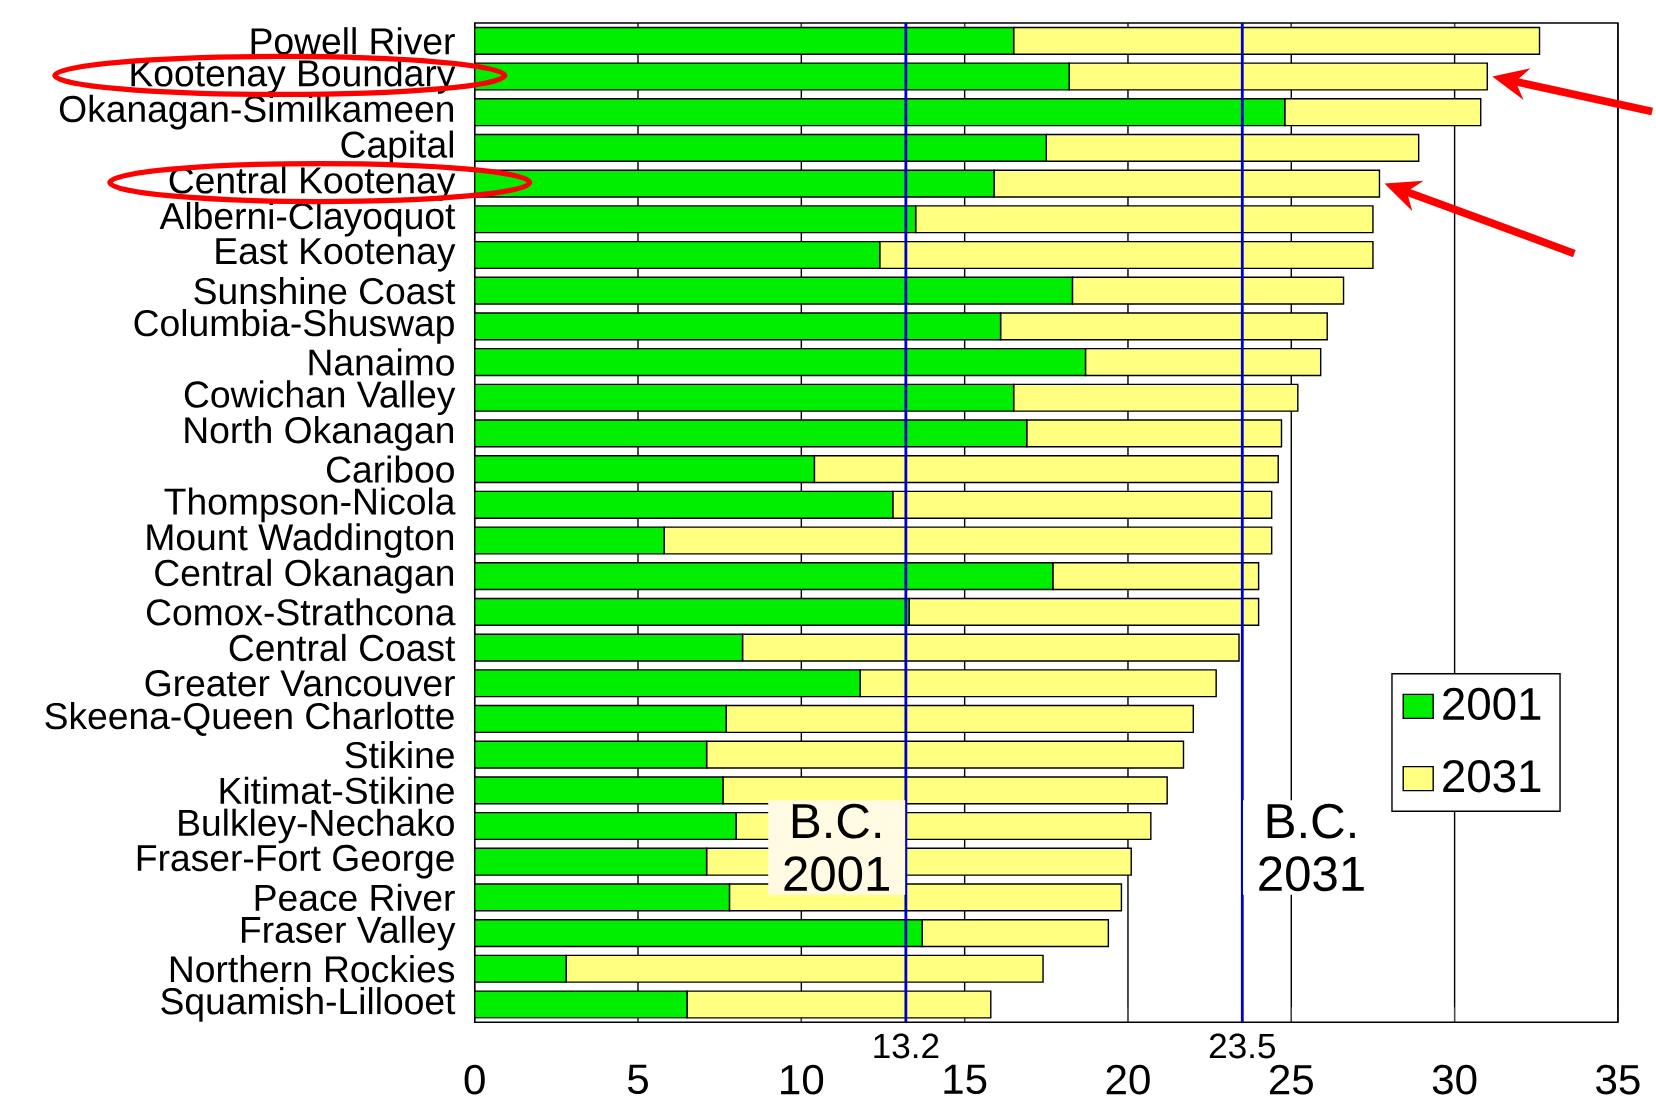  What do you see at coordinates (307, 219) in the screenshot?
I see `y-tick-label: Alberni-Clayoquot` at bounding box center [307, 219].